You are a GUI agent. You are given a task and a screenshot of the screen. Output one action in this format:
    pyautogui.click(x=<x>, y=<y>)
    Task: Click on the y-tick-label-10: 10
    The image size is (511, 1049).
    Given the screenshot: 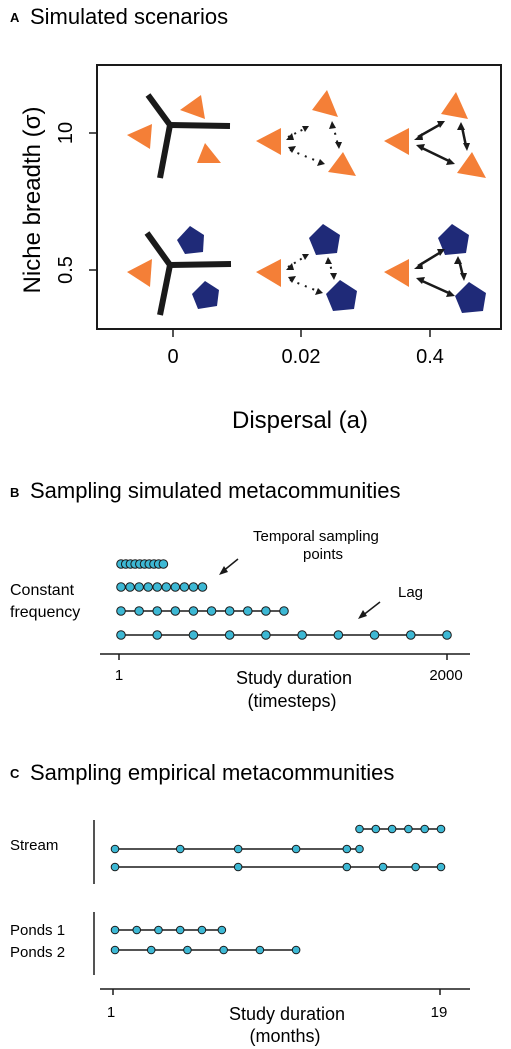 What is the action you would take?
    pyautogui.click(x=66, y=133)
    